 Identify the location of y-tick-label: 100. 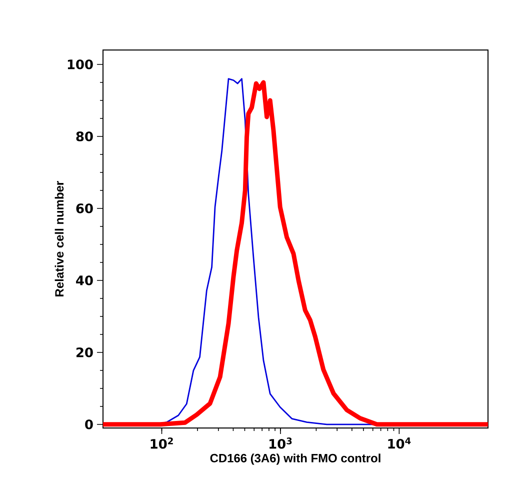
(80, 65).